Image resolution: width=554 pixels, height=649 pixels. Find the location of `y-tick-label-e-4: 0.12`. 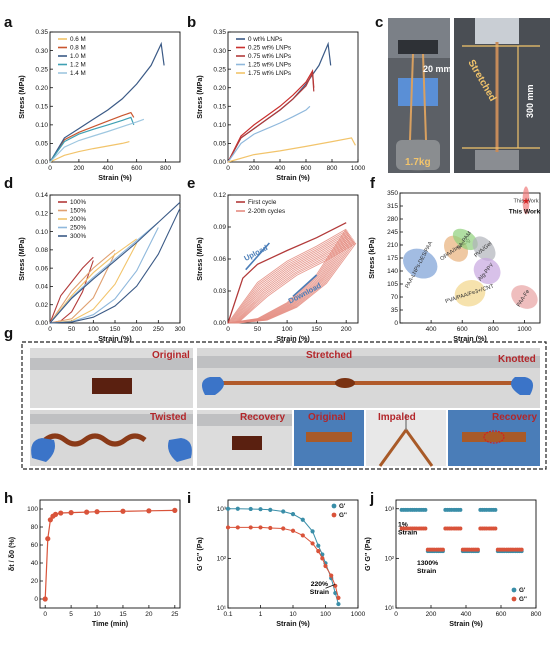

y-tick-label-e-4: 0.12 is located at coordinates (219, 195).